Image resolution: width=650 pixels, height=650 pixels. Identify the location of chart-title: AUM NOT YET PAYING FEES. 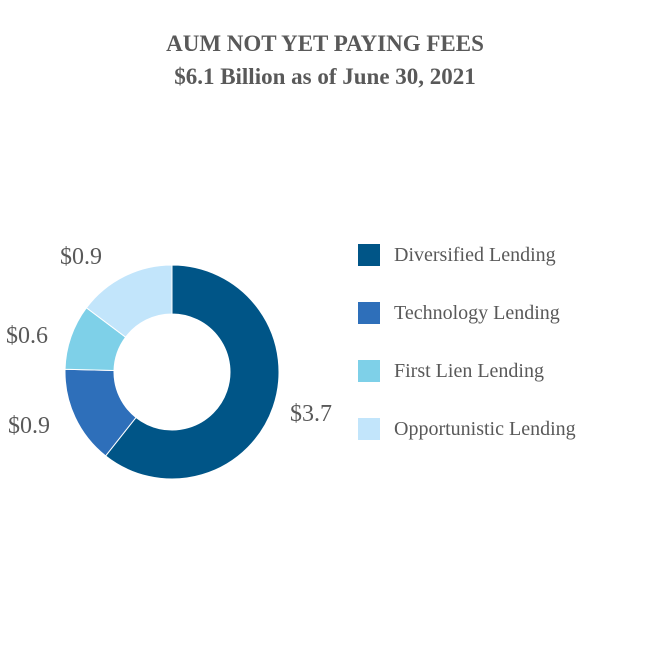
(325, 43).